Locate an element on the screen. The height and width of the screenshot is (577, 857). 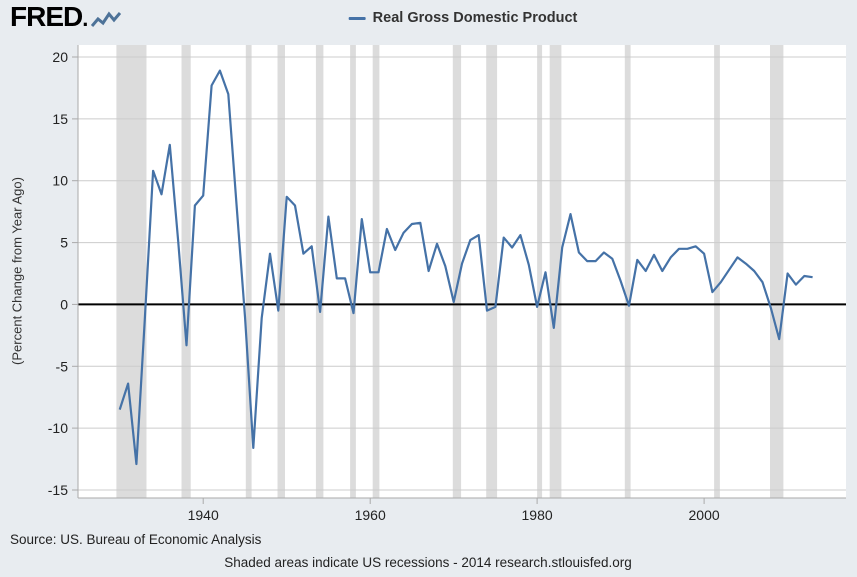
fred-logo-registered-mark: . is located at coordinates (85, 18).